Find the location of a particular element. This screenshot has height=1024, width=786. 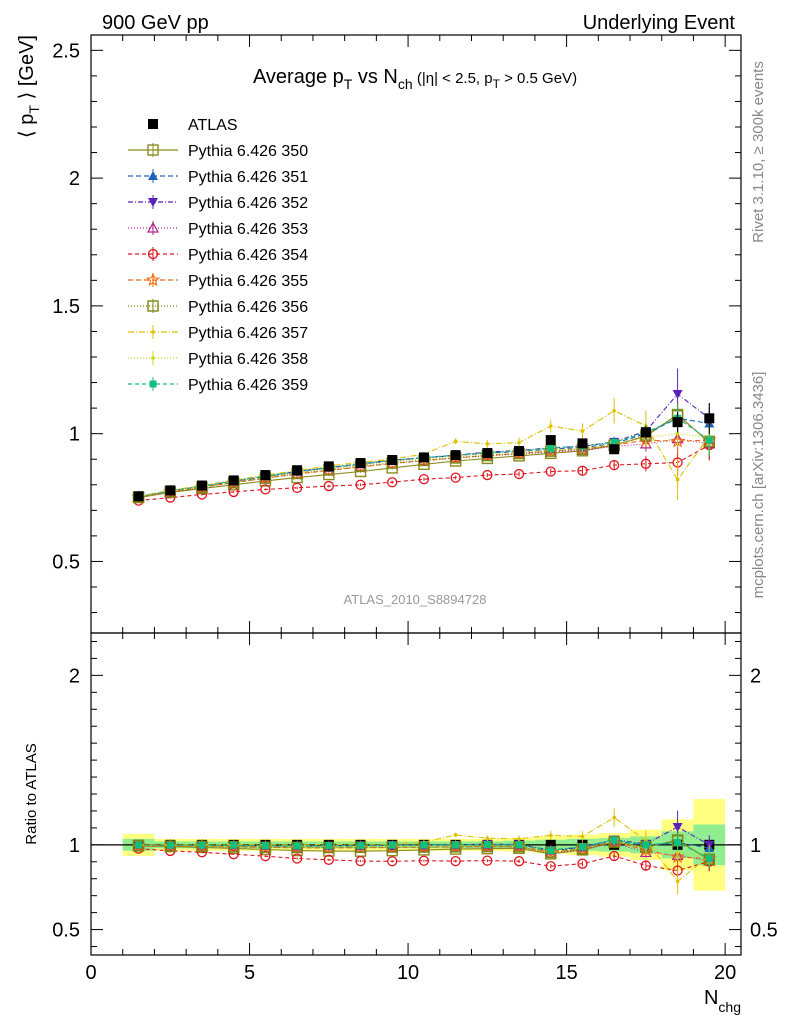

ratio-y-axis-label: Ratio to ATLAS is located at coordinates (31, 793).